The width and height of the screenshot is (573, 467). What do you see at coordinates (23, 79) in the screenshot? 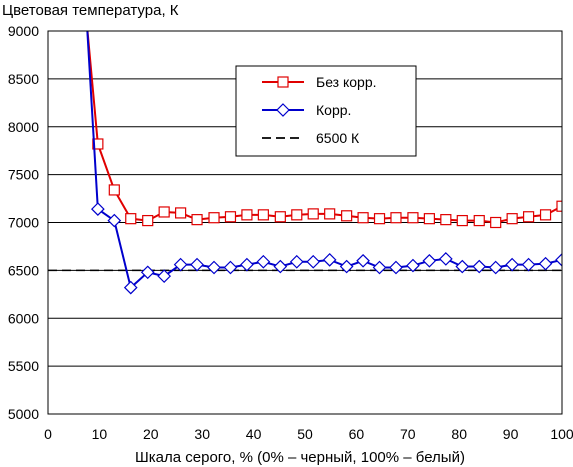
I see `y-tick-label: 8500` at bounding box center [23, 79].